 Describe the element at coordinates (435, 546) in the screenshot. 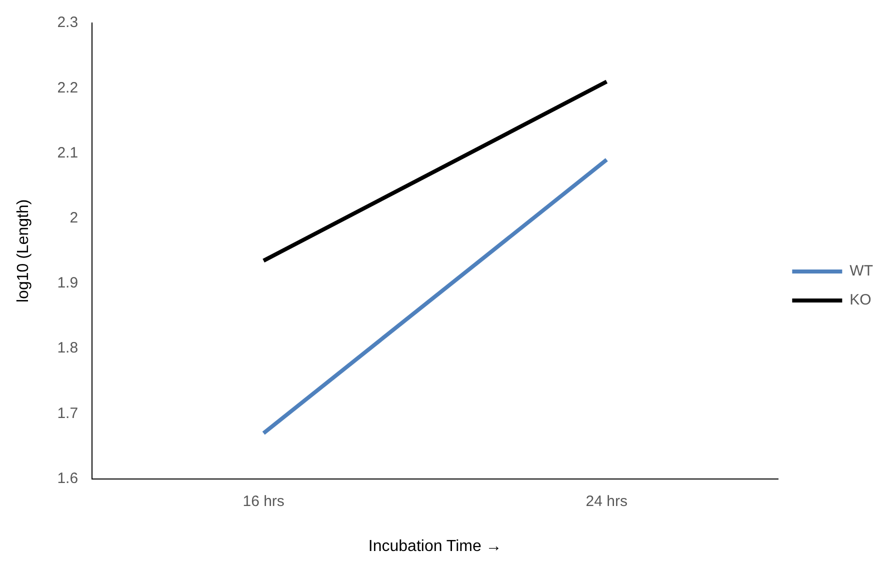

I see `x-axis-title: Incubation Time →` at that location.